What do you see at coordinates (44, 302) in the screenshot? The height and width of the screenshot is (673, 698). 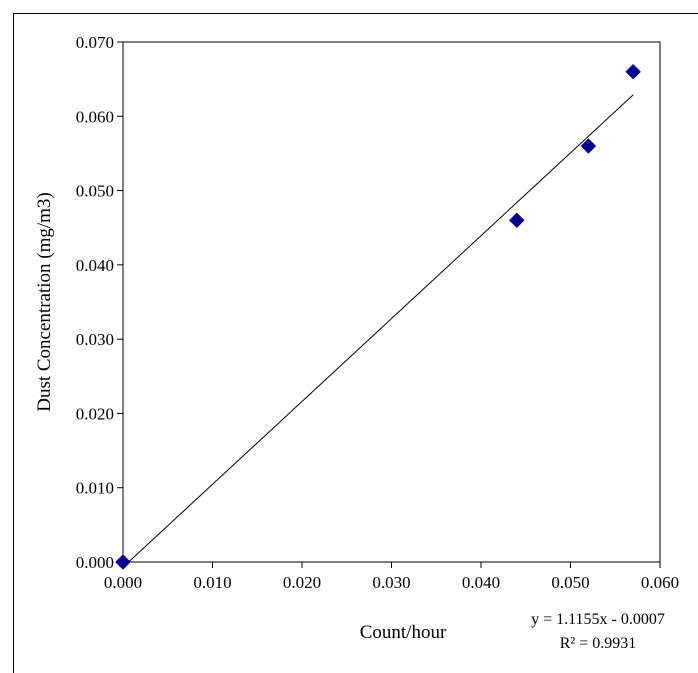 I see `y-axis-title: Dust Concentration (mg/m3)` at bounding box center [44, 302].